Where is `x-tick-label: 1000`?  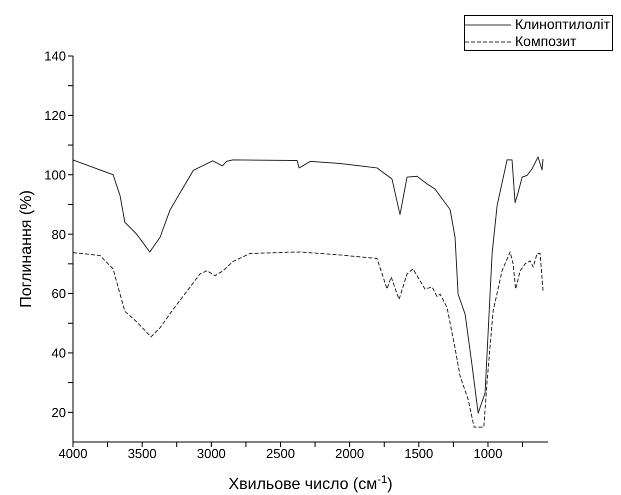
x-tick-label: 1000 is located at coordinates (488, 454).